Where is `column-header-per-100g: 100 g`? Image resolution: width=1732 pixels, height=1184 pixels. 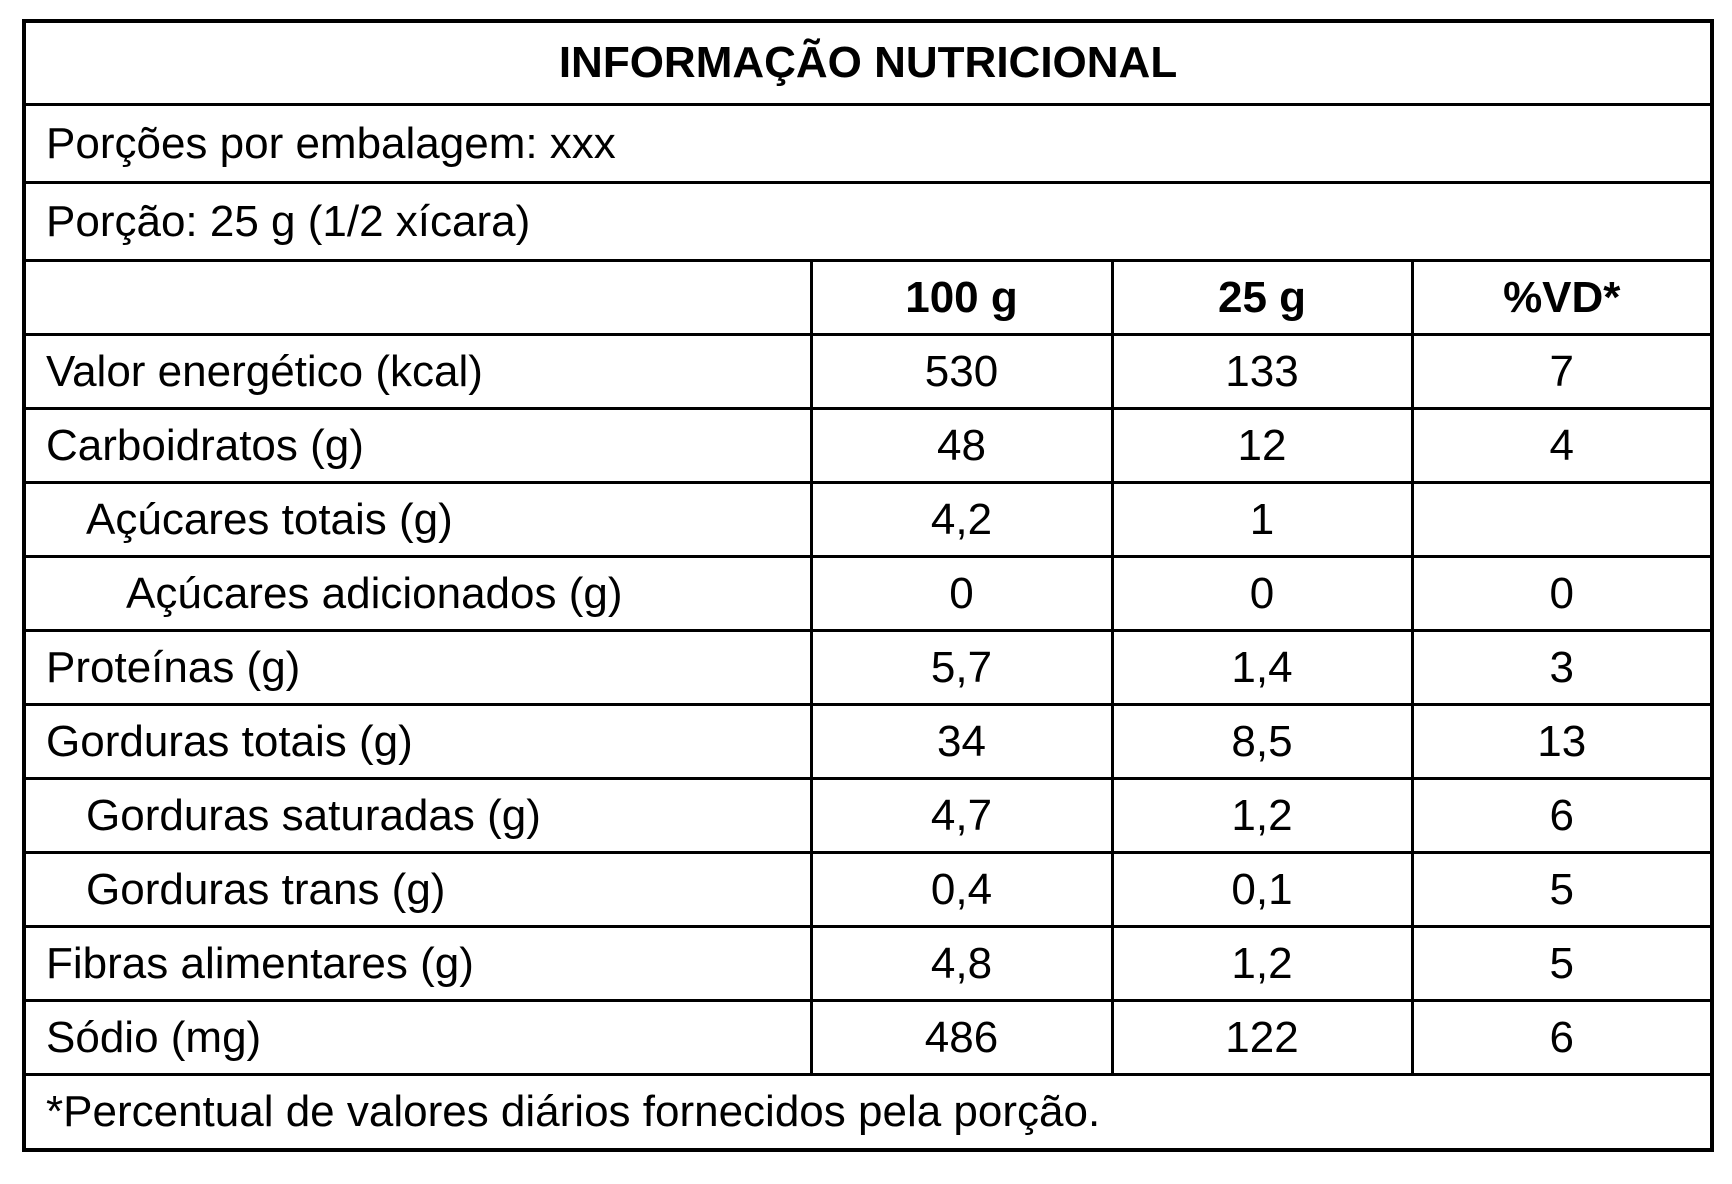
column-header-per-100g: 100 g is located at coordinates (961, 297).